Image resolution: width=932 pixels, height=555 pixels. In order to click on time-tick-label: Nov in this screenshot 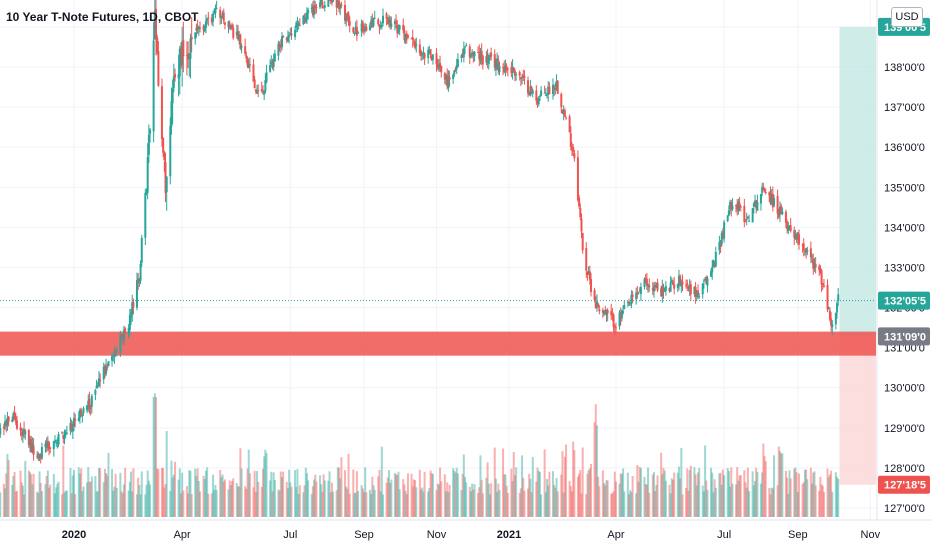, I will do `click(871, 535)`.